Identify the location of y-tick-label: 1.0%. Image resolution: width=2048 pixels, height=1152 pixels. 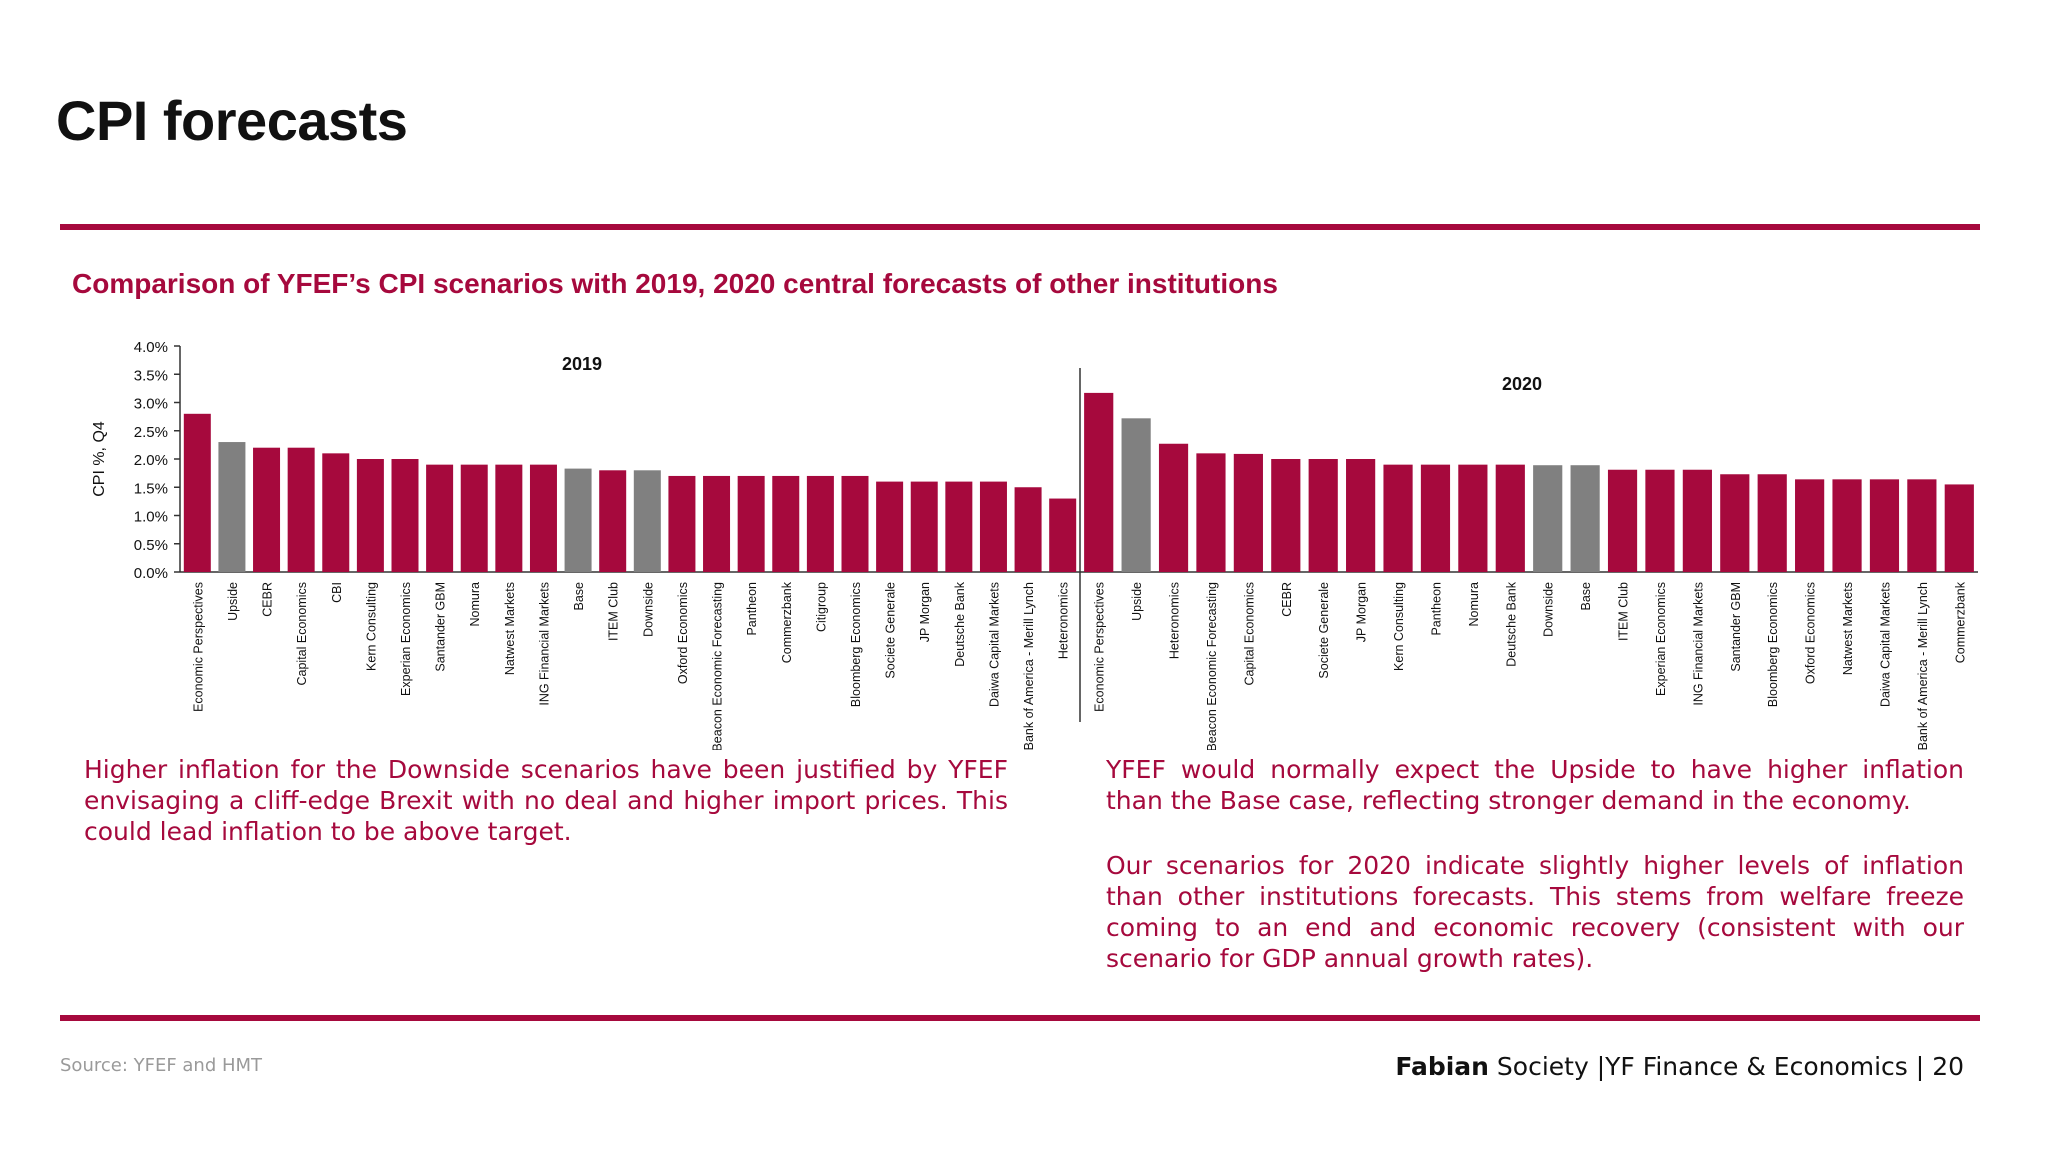
(151, 517).